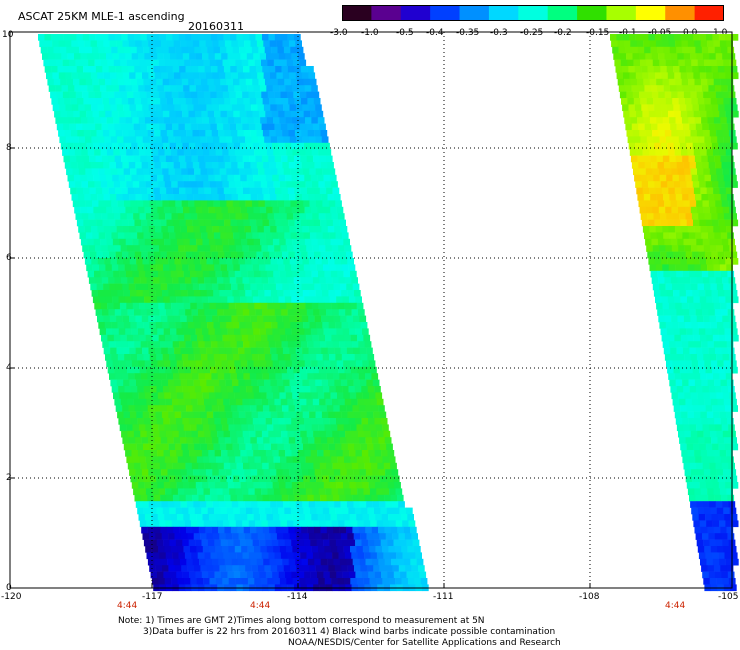  I want to click on map-date: 20160311, so click(216, 26).